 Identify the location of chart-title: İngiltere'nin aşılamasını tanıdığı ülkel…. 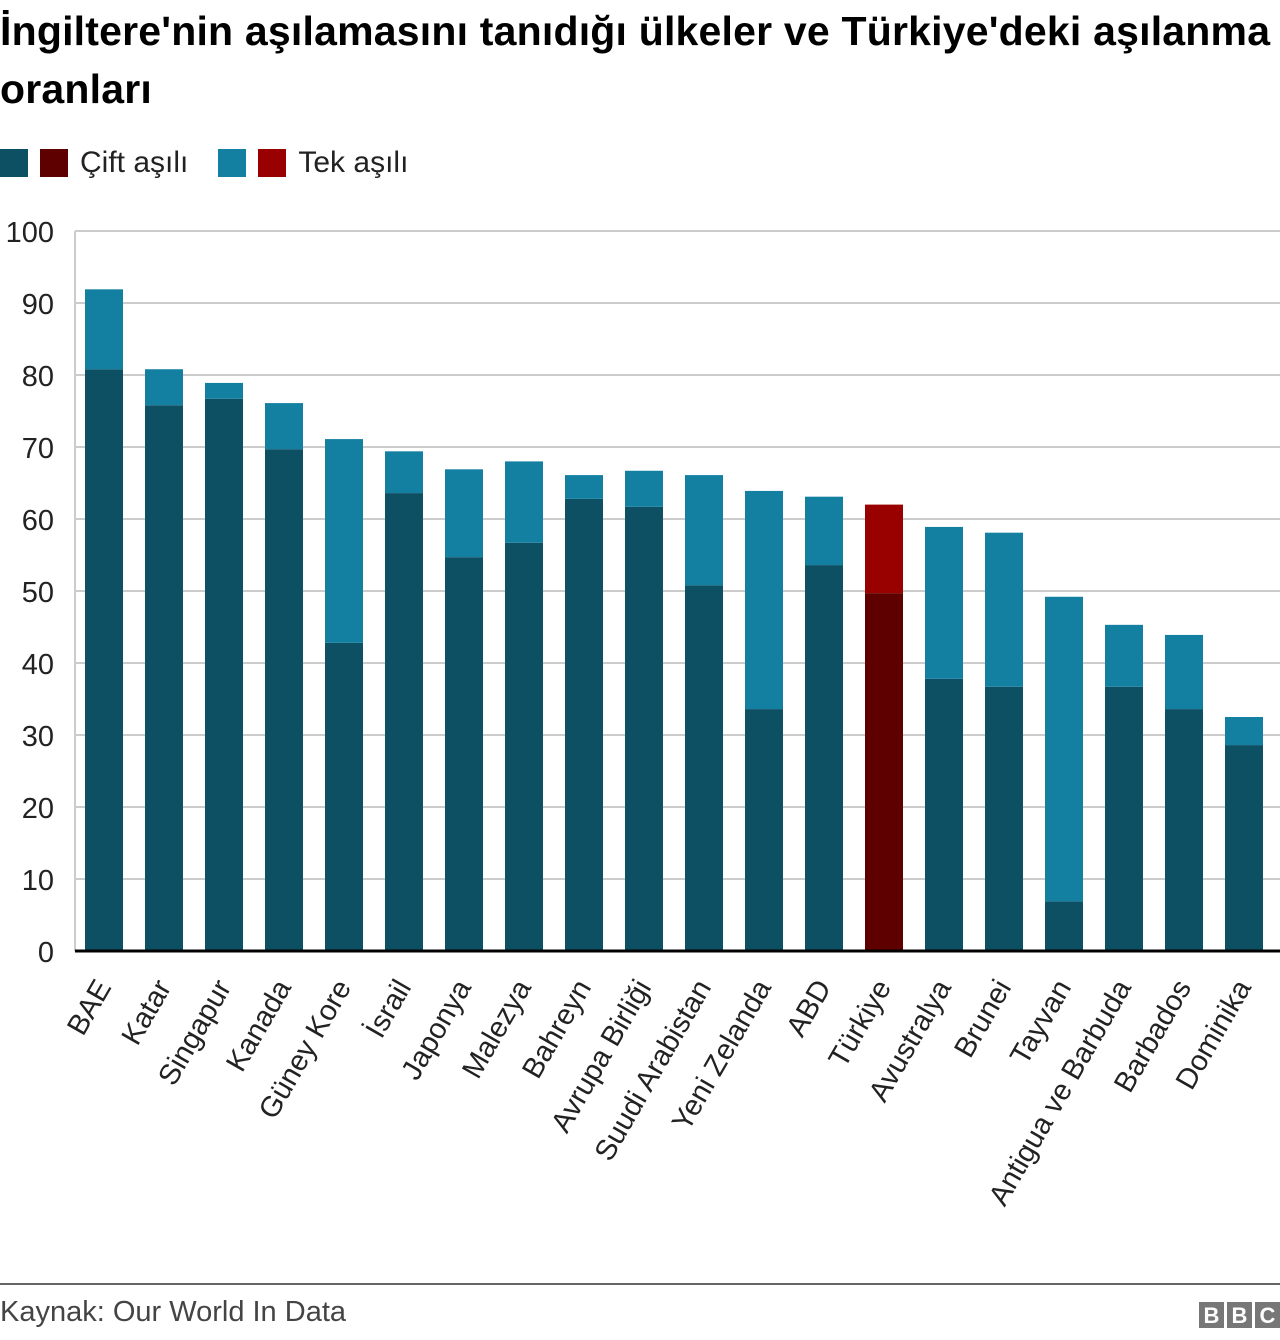
(635, 60).